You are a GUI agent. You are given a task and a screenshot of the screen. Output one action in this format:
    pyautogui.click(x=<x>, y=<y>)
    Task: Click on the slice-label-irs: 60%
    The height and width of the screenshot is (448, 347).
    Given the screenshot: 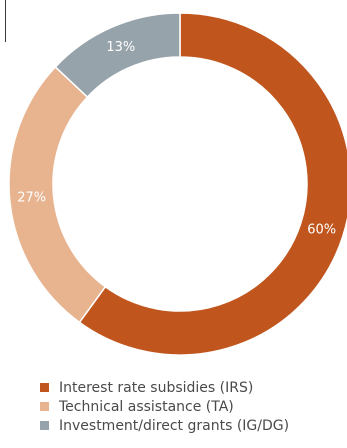 What is the action you would take?
    pyautogui.click(x=321, y=230)
    